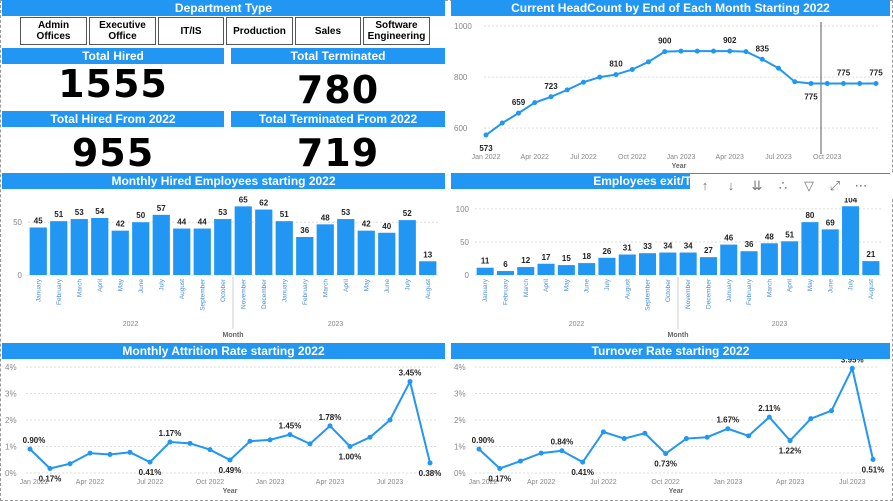  I want to click on kpi-value-total-hired: 1555, so click(113, 84).